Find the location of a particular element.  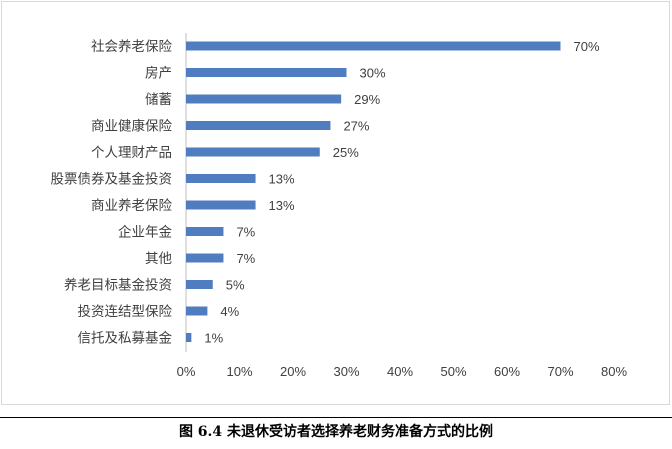

x-tick-label: 30% is located at coordinates (346, 371).